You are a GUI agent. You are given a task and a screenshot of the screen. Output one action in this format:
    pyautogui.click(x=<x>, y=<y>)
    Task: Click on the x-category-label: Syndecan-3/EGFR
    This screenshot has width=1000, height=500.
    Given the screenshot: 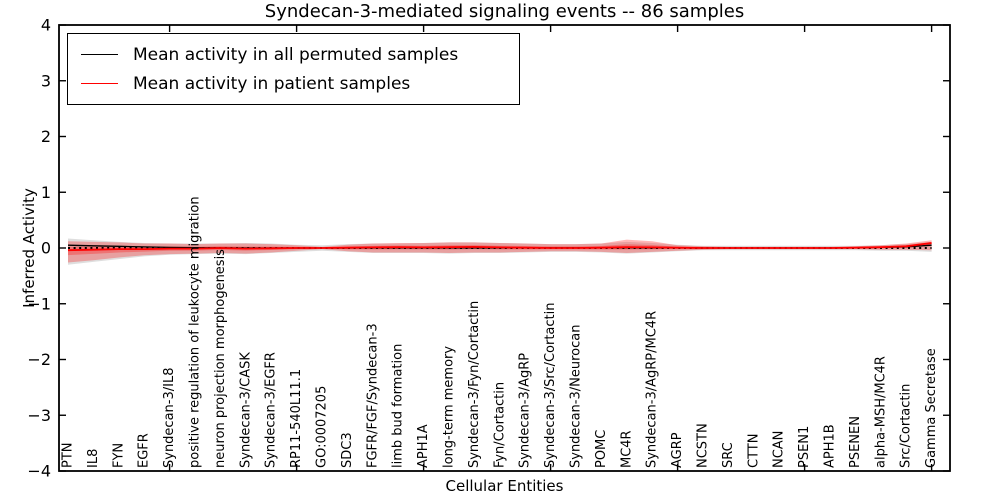 What is the action you would take?
    pyautogui.click(x=271, y=410)
    